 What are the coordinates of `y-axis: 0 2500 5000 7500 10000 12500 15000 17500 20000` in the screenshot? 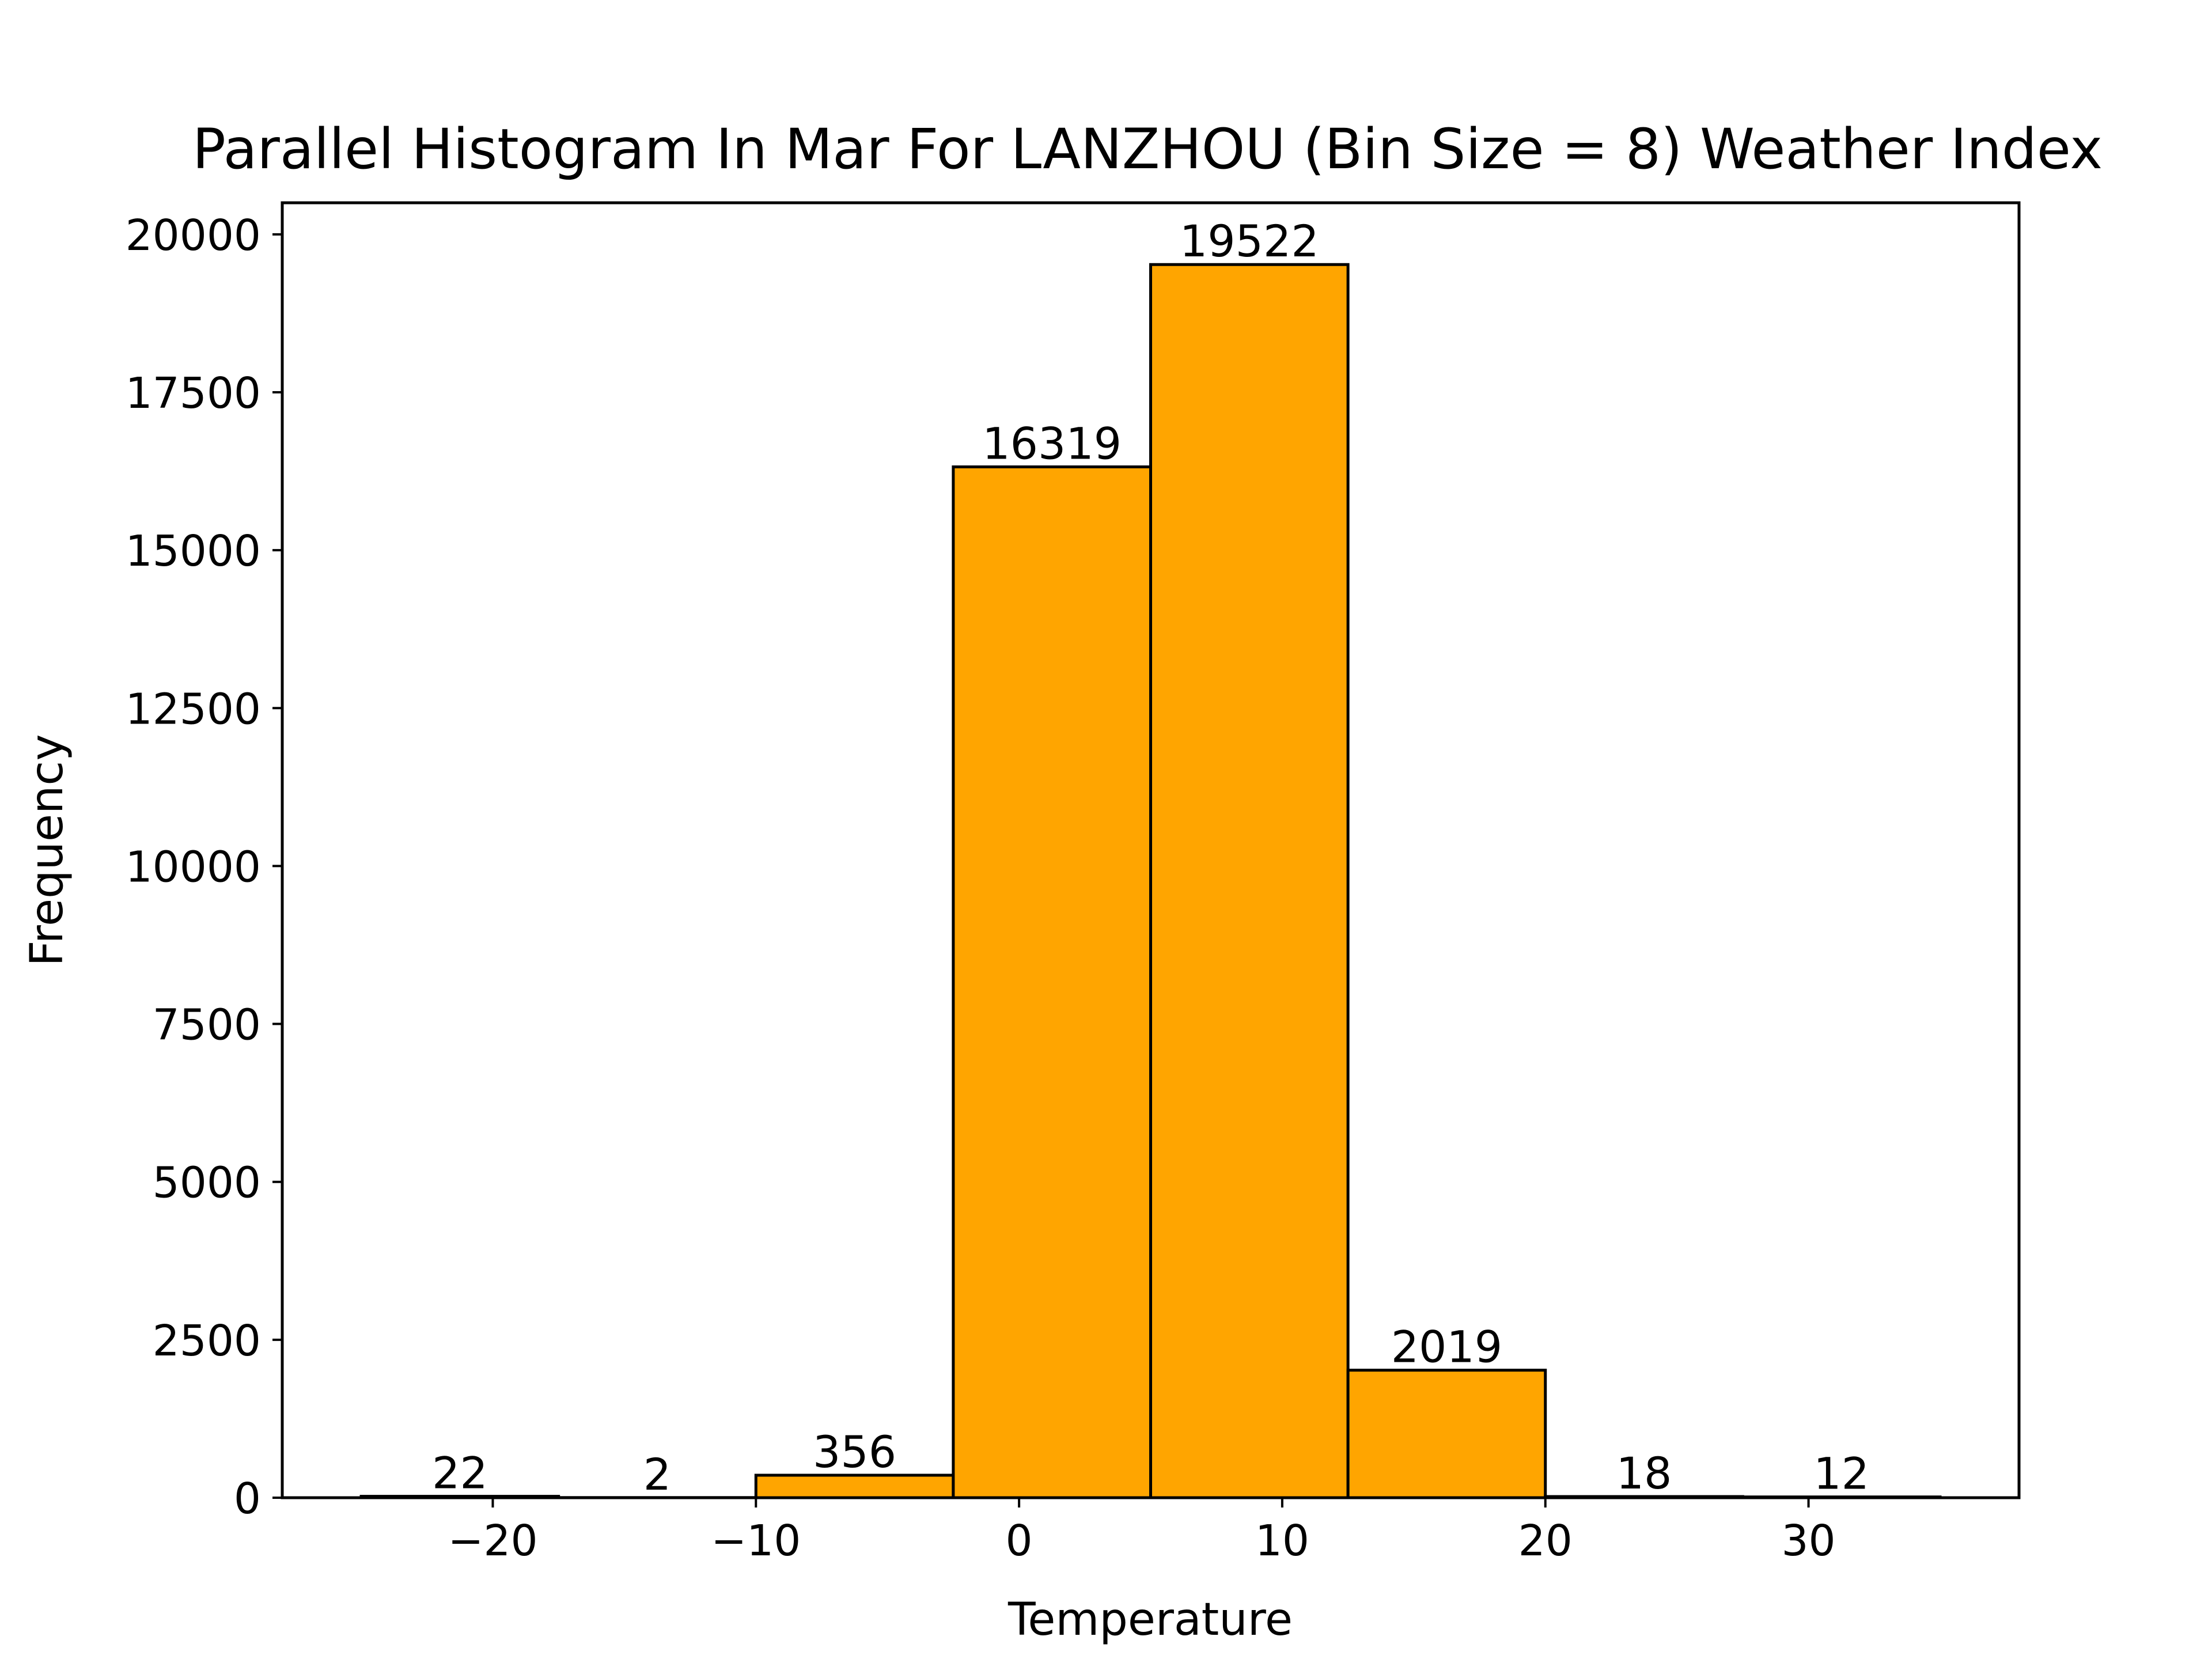 It's located at (204, 867).